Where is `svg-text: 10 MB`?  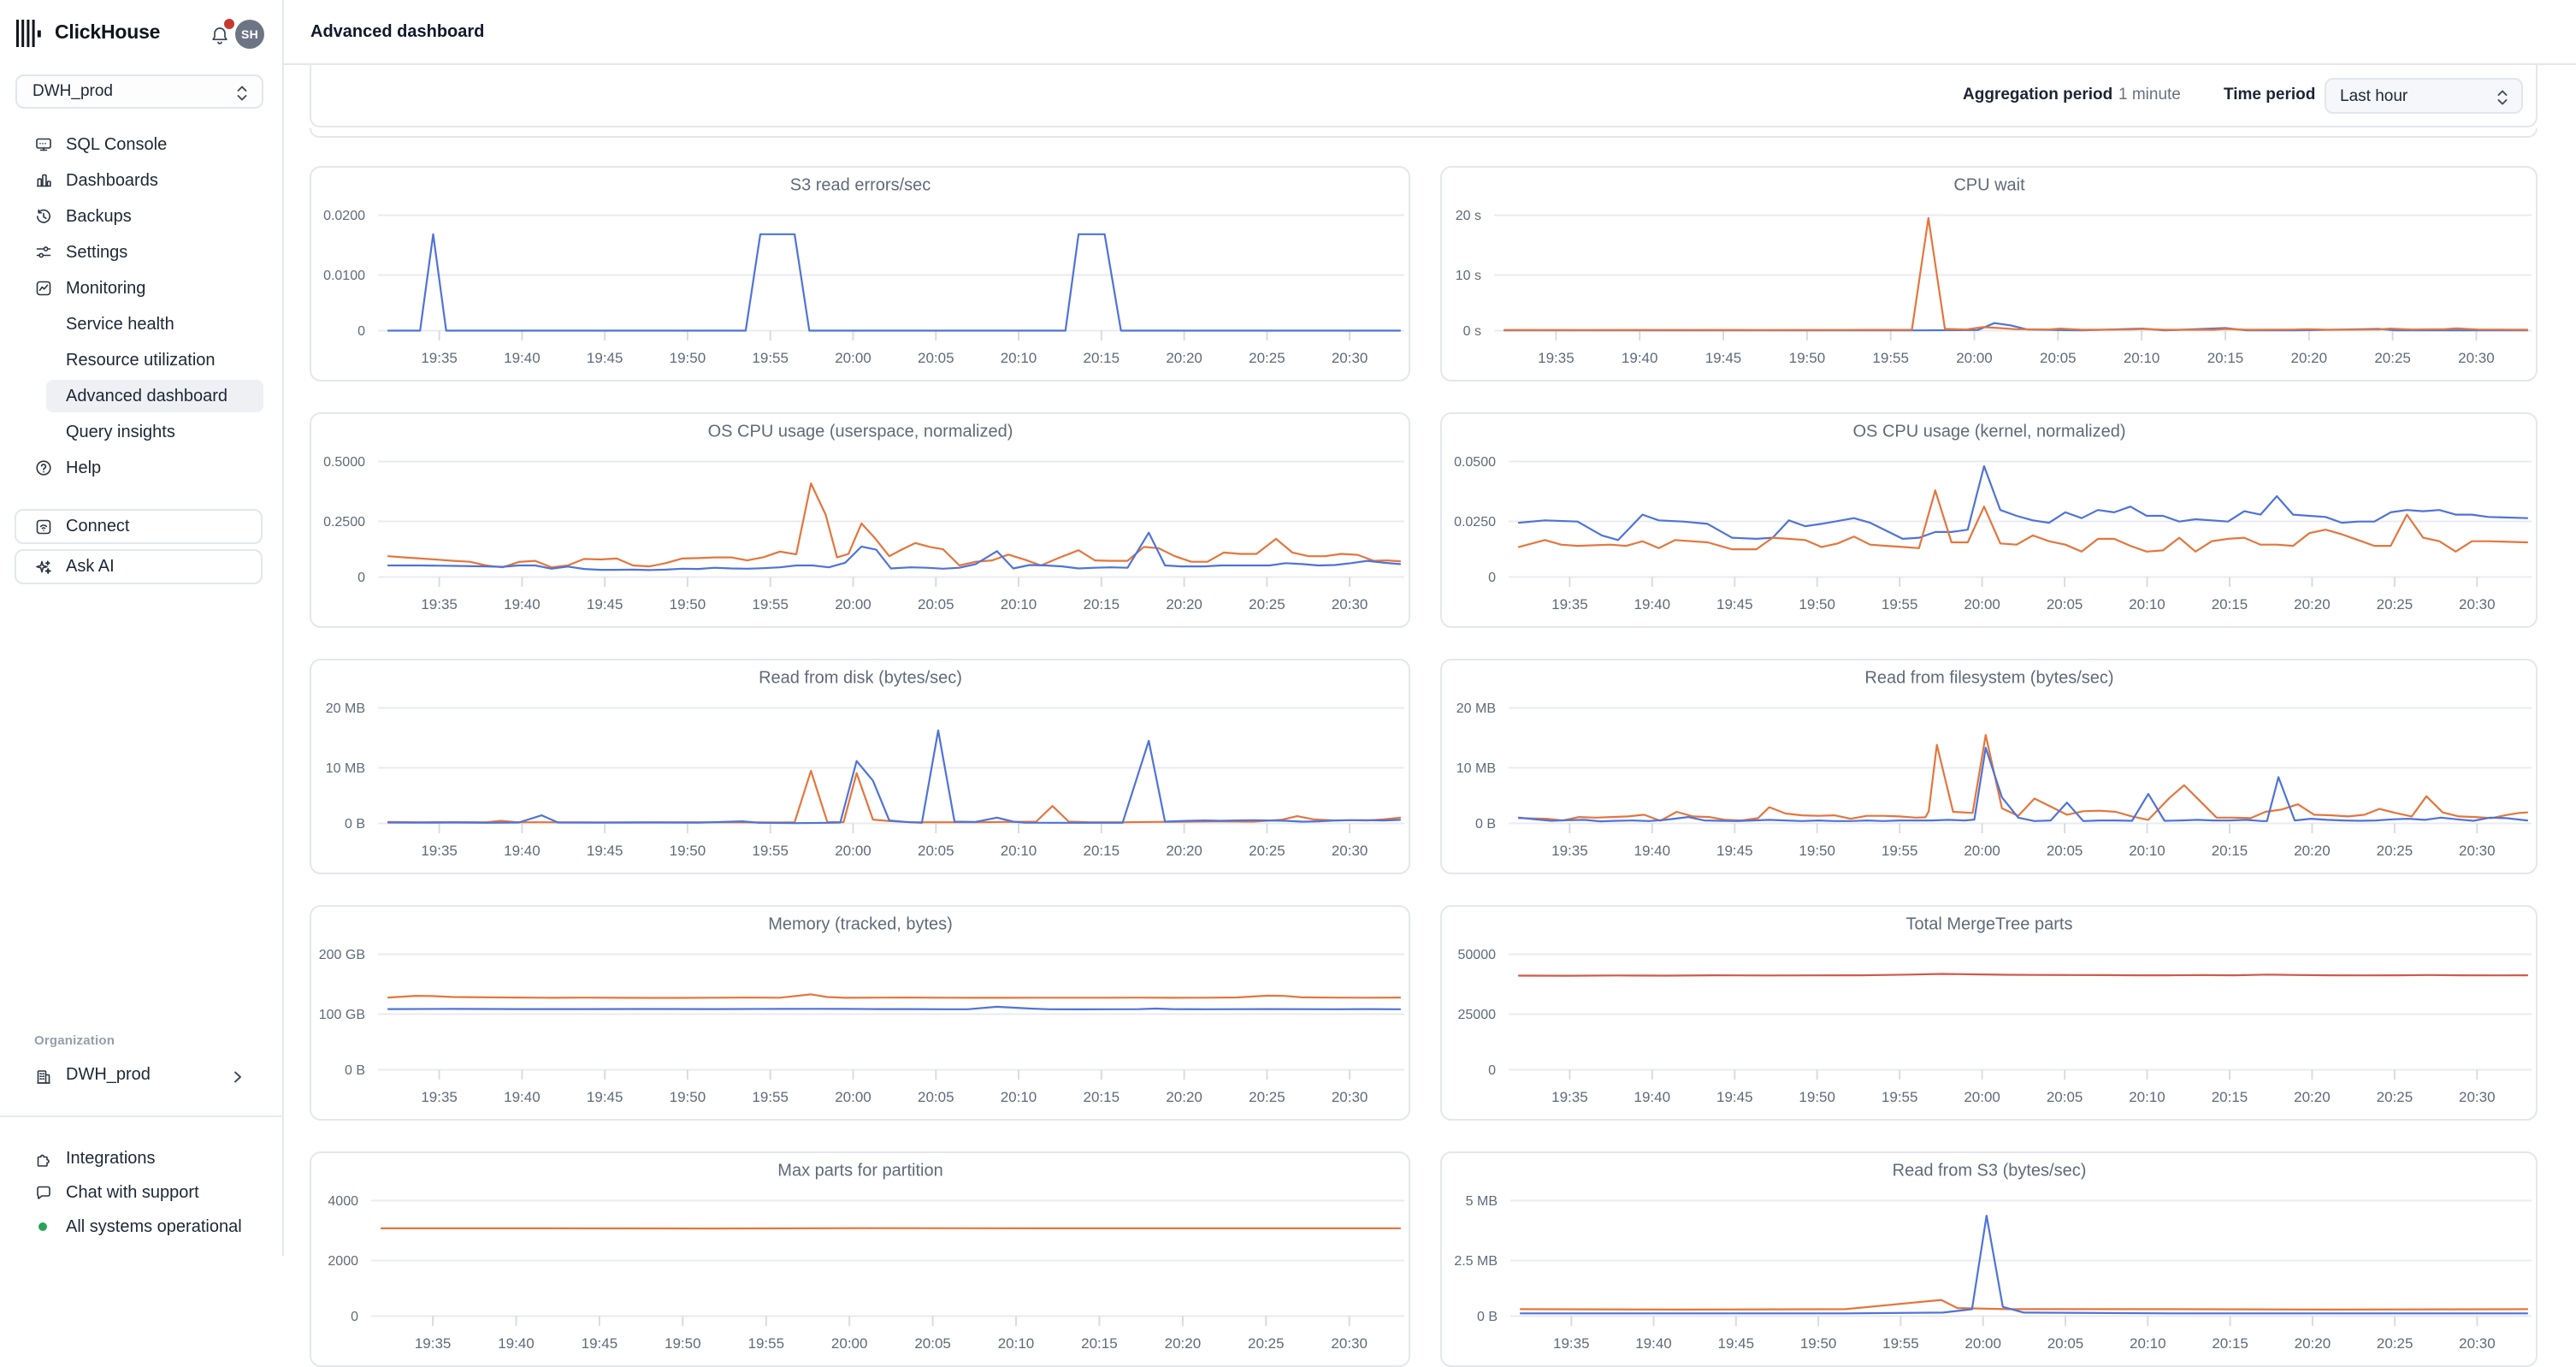 svg-text: 10 MB is located at coordinates (345, 768).